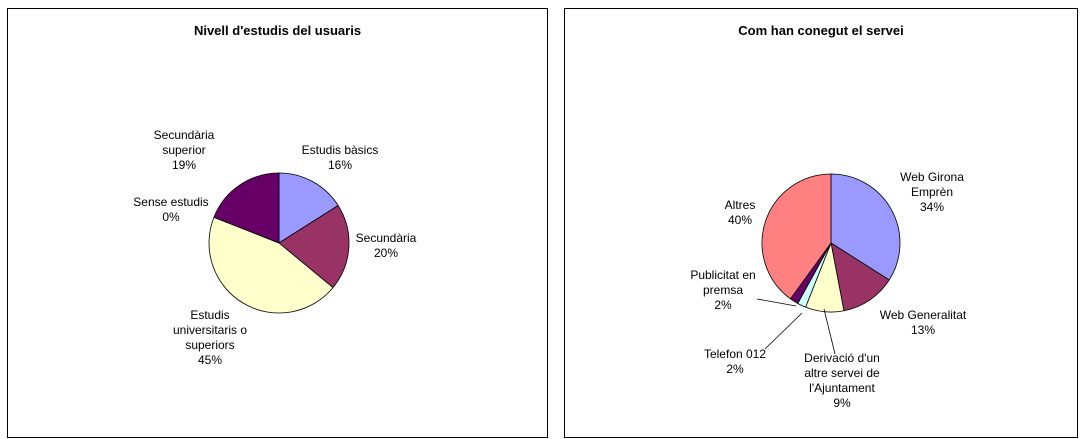 This screenshot has width=1086, height=439. Describe the element at coordinates (314, 246) in the screenshot. I see `slice-secundaria` at that location.